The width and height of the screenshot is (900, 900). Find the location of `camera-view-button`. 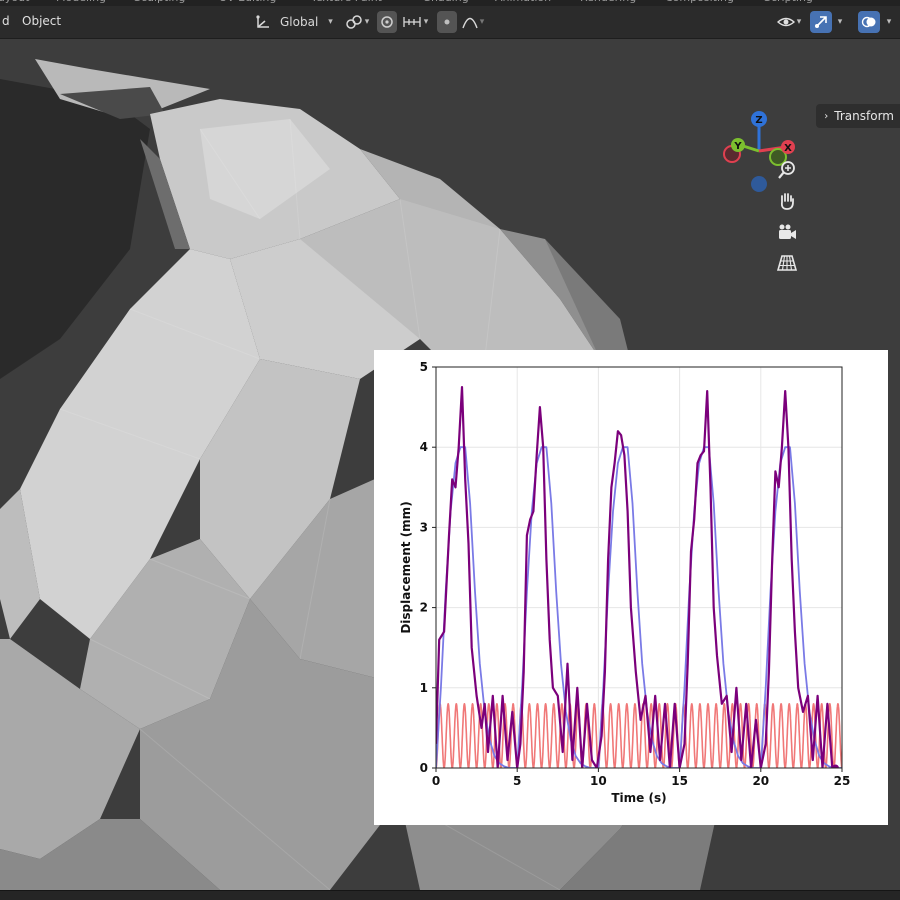

camera-view-button is located at coordinates (787, 232).